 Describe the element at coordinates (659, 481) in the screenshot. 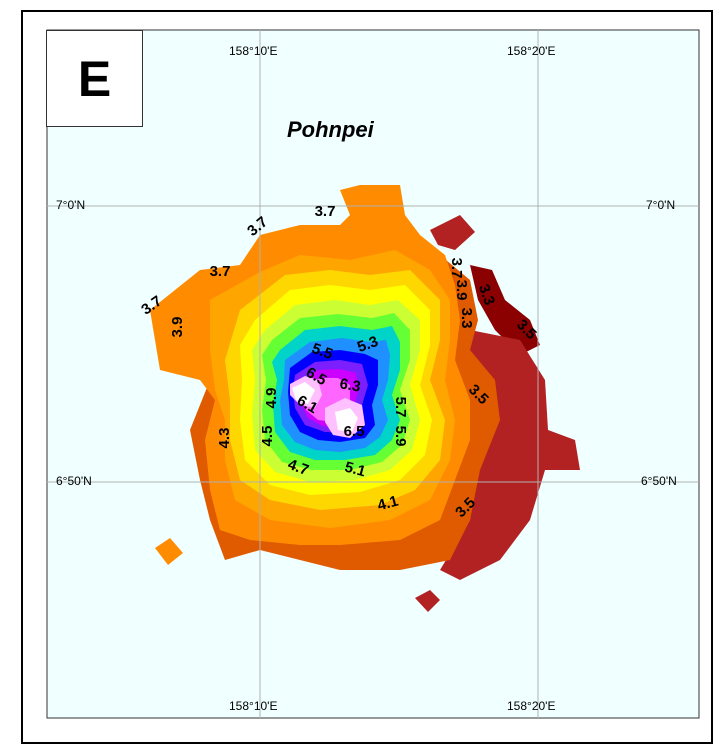

I see `lat-label-right-2: 6°50'N` at that location.